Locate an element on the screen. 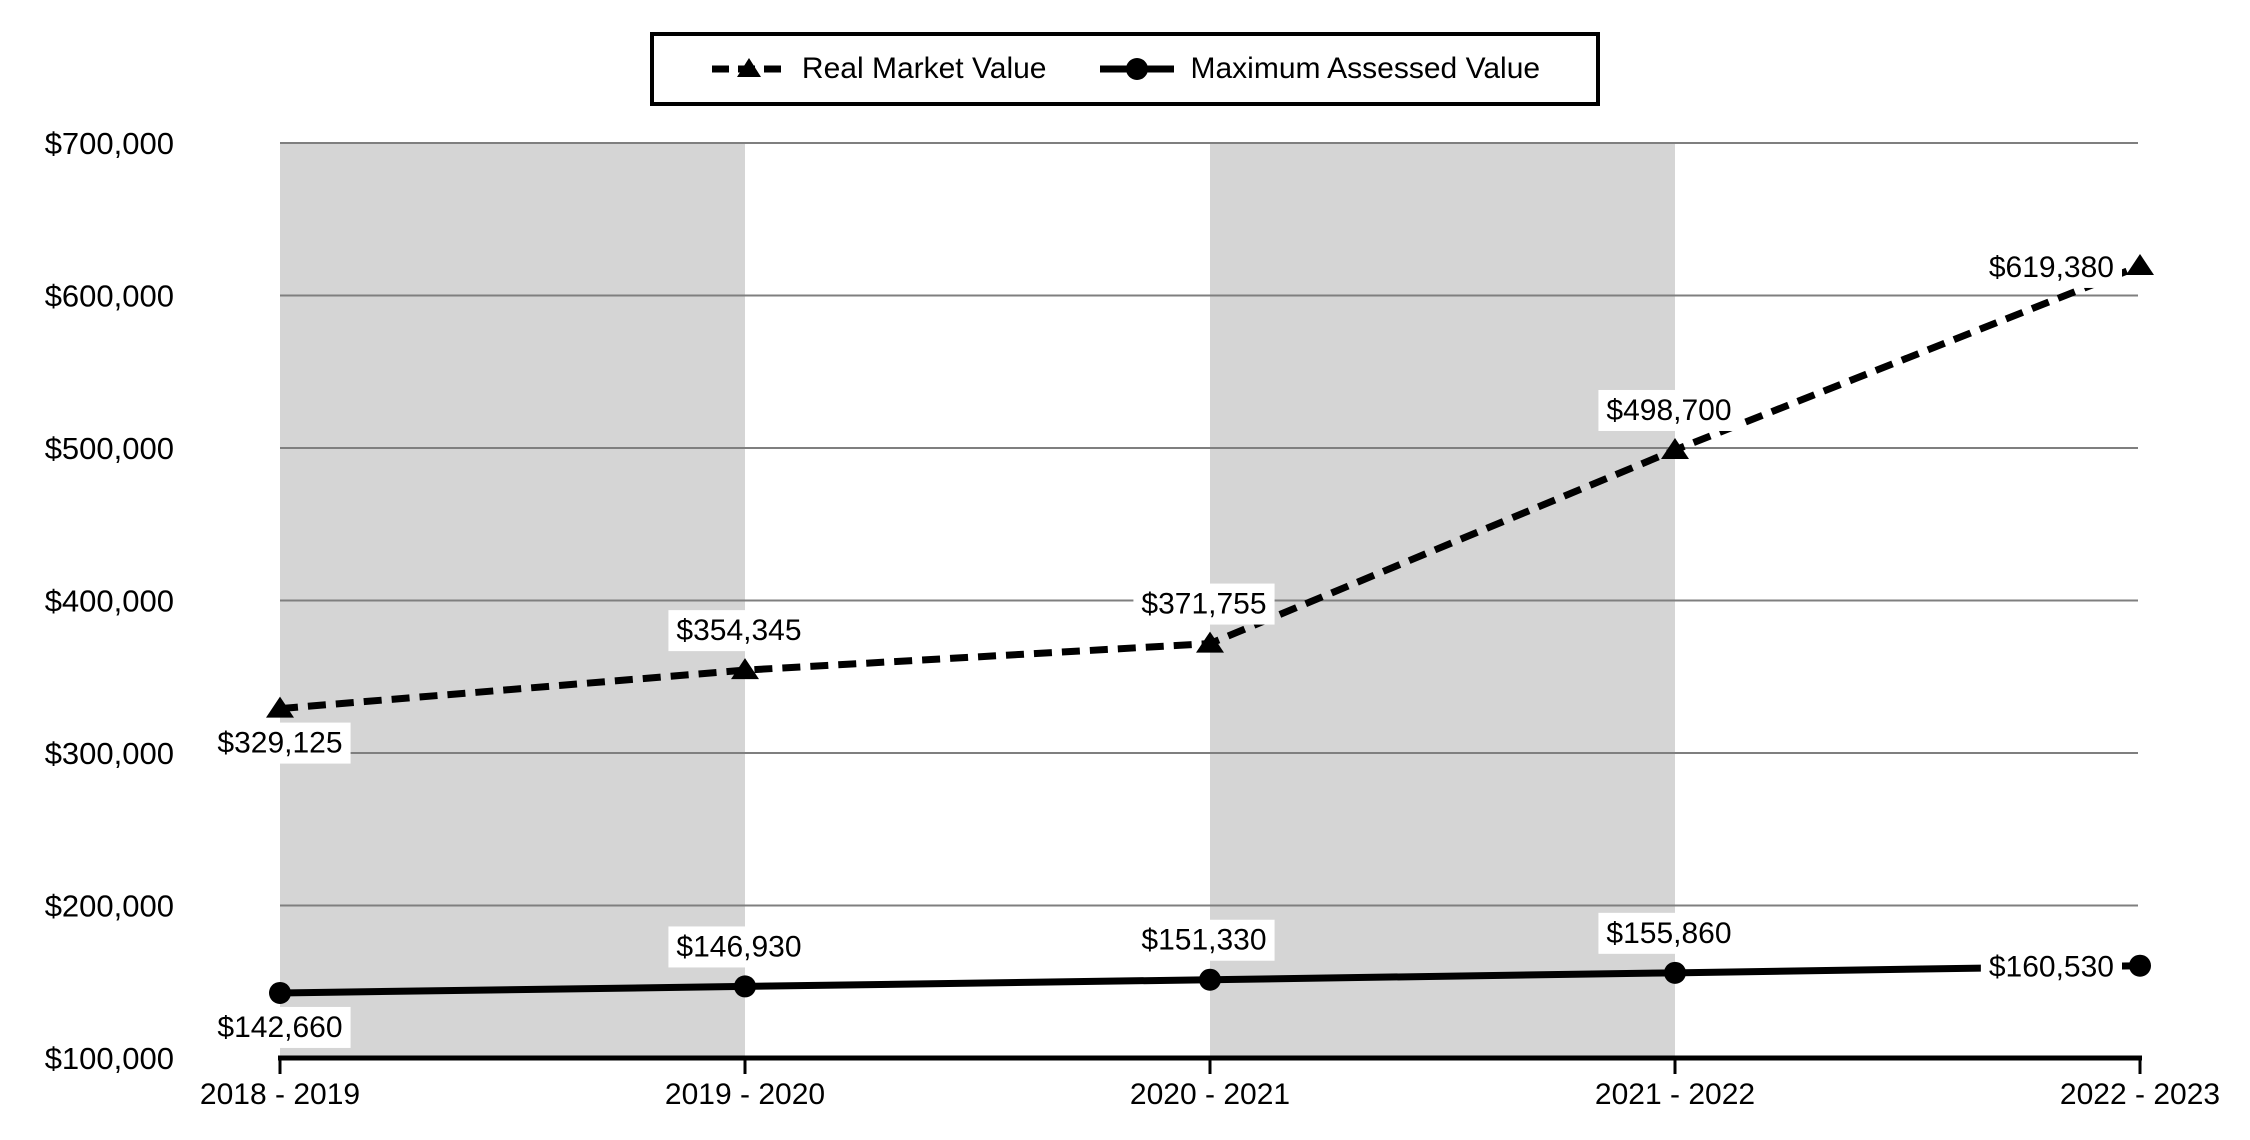 Image resolution: width=2250 pixels, height=1140 pixels. data-label: $619,380 is located at coordinates (2051, 267).